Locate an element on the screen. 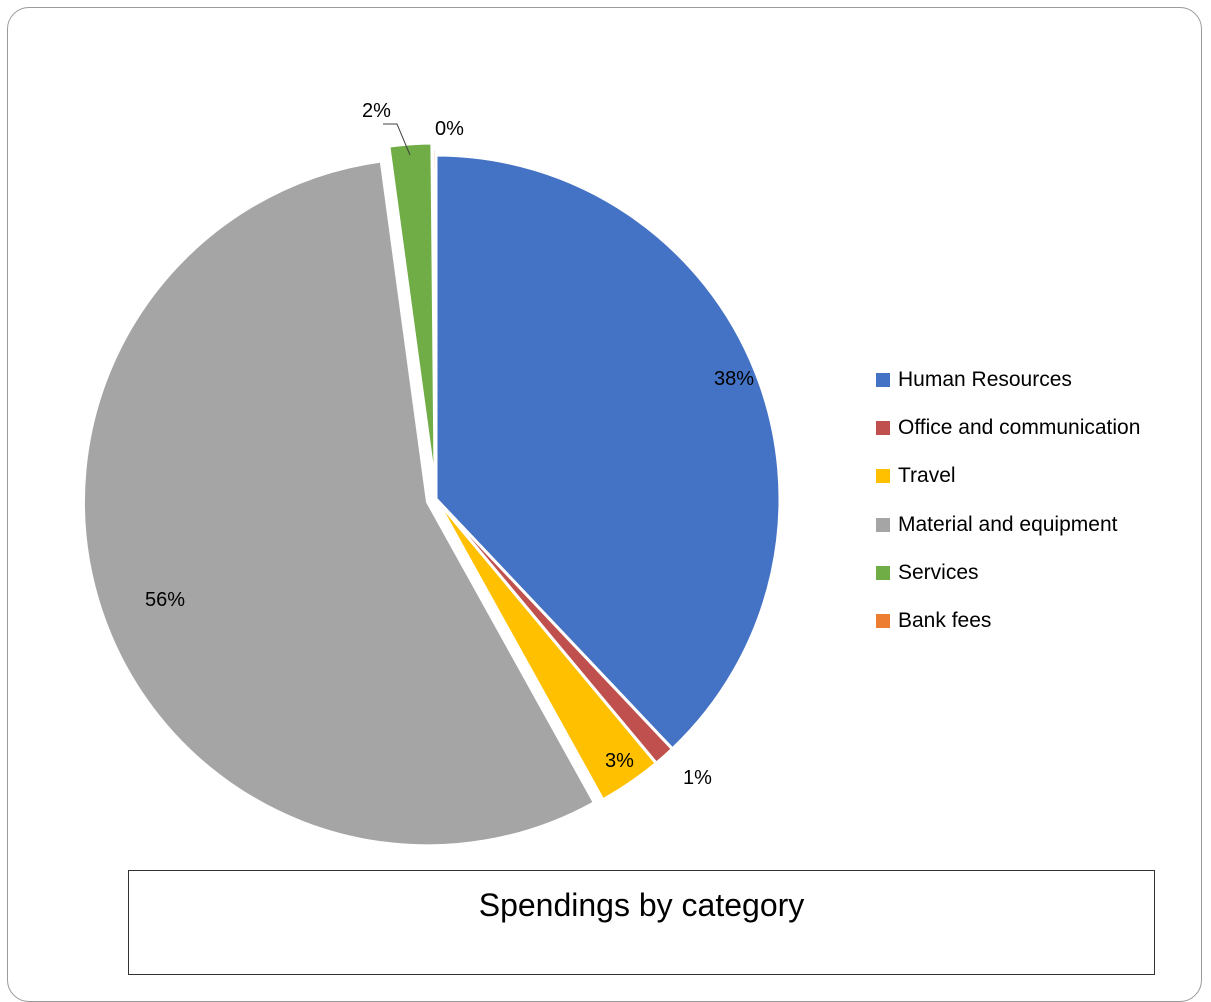 This screenshot has height=1002, width=1211. data-label-material-and-equipment: 56% is located at coordinates (165, 600).